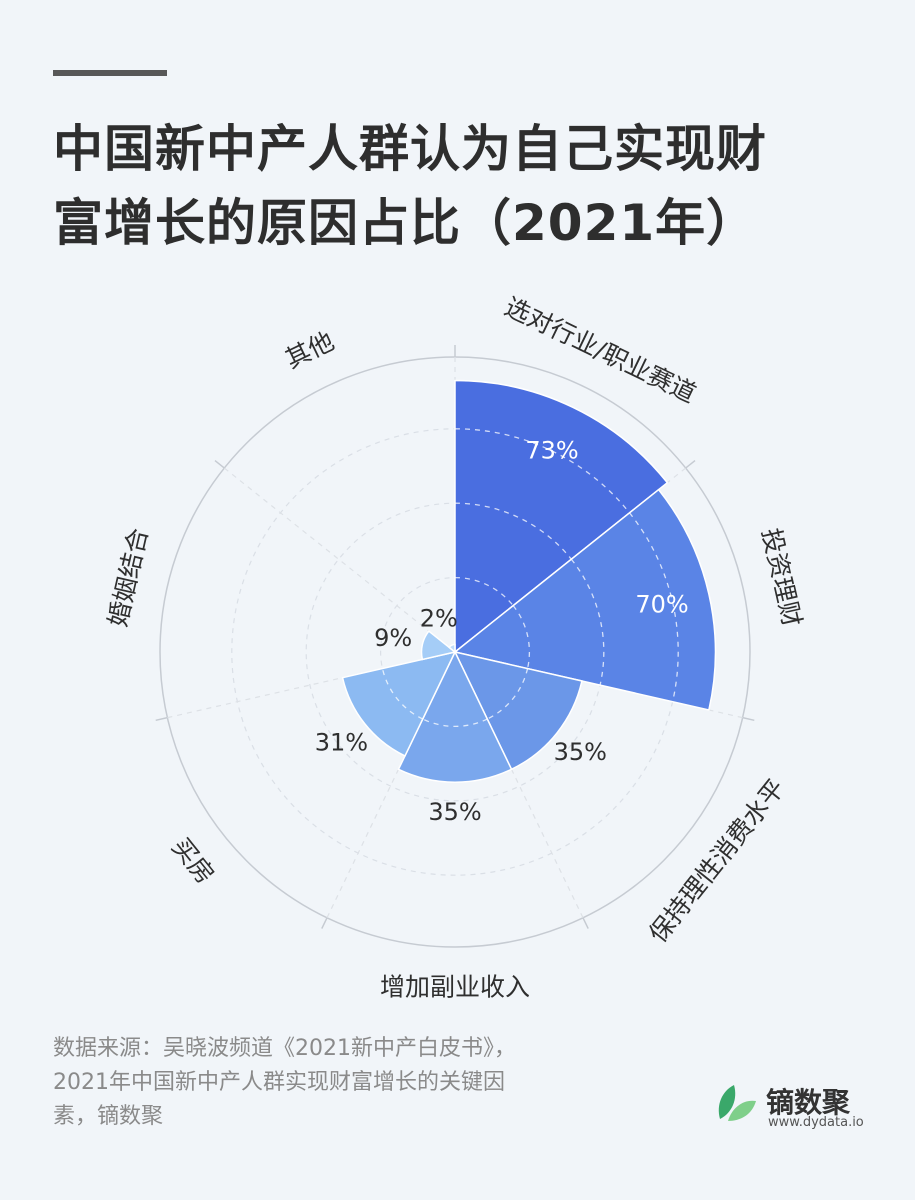 This screenshot has width=915, height=1200. I want to click on brand-logo: 镝数聚 www.dydata.io, so click(794, 1105).